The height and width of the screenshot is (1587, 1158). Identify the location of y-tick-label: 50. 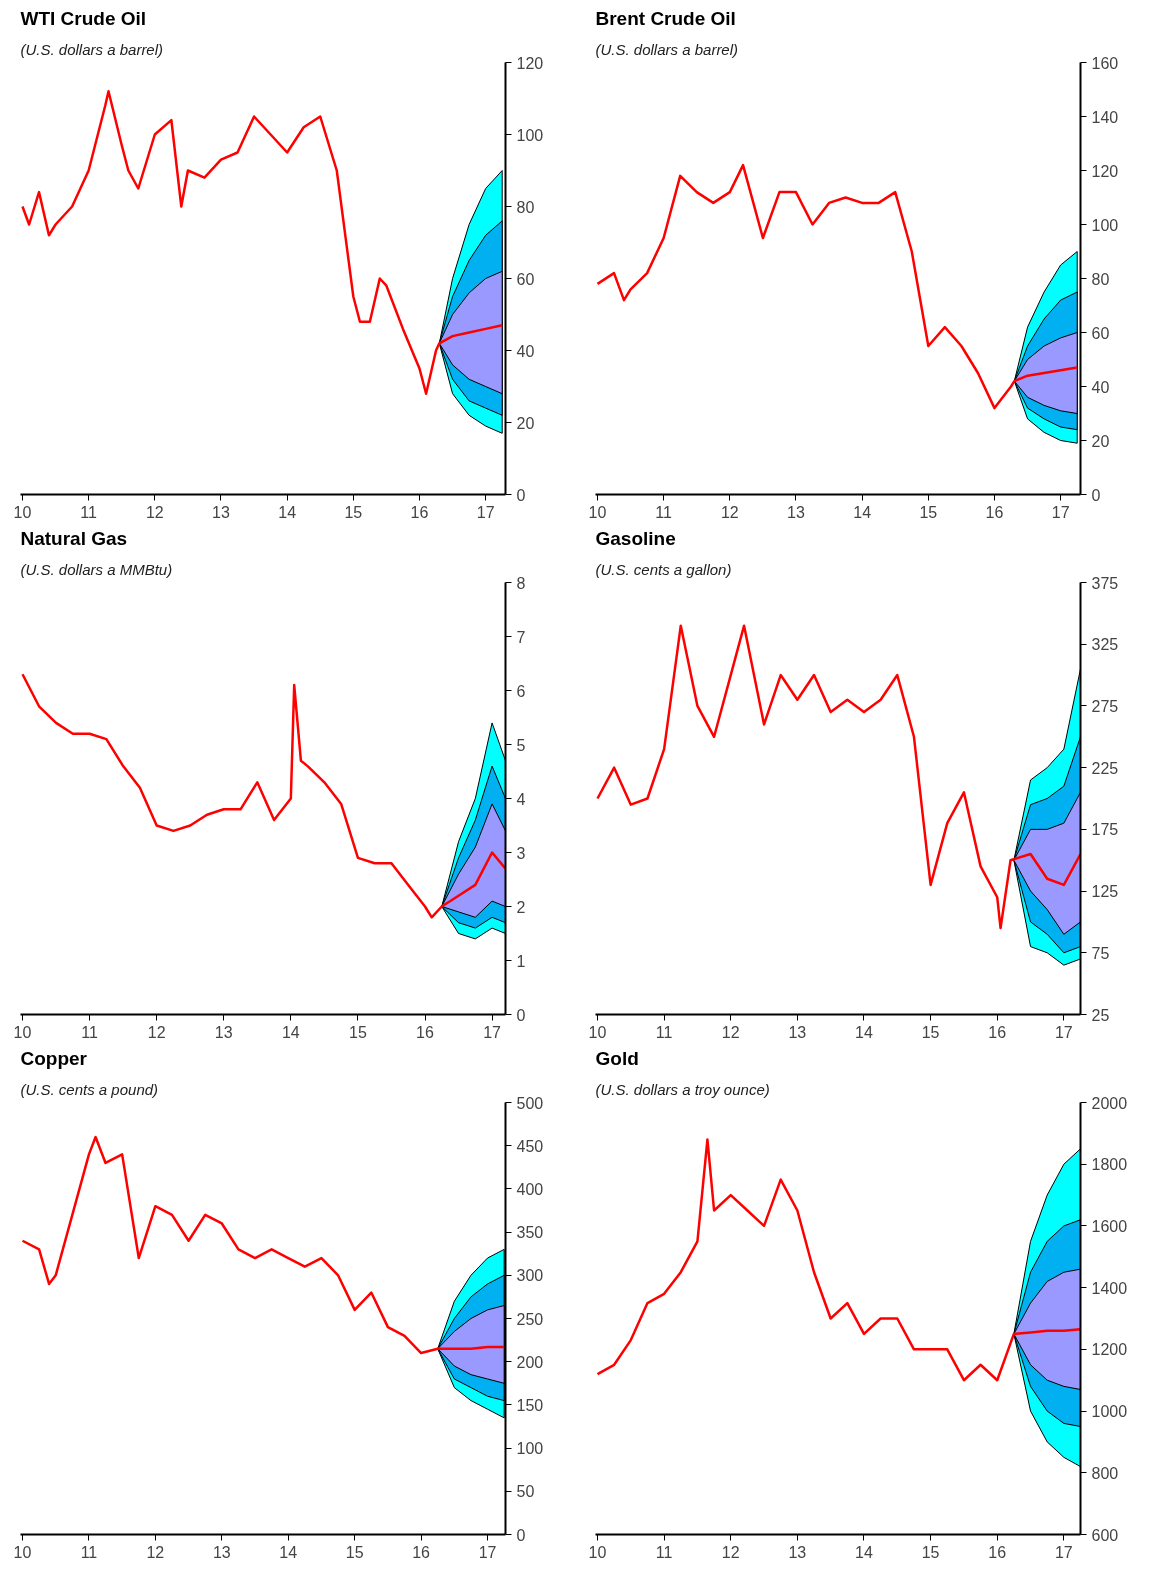
(525, 1492).